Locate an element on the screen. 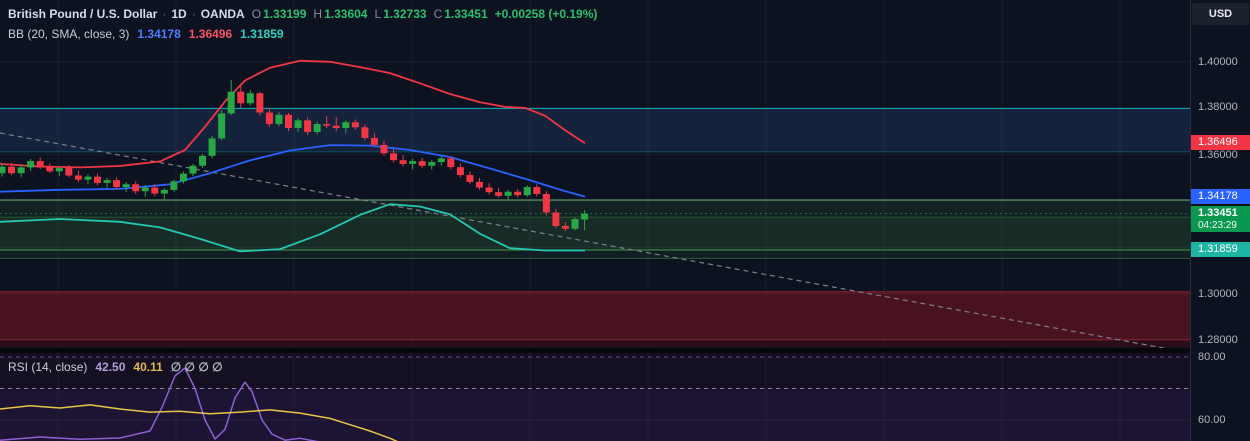 The height and width of the screenshot is (441, 1250). zone-support-green-c is located at coordinates (595, 254).